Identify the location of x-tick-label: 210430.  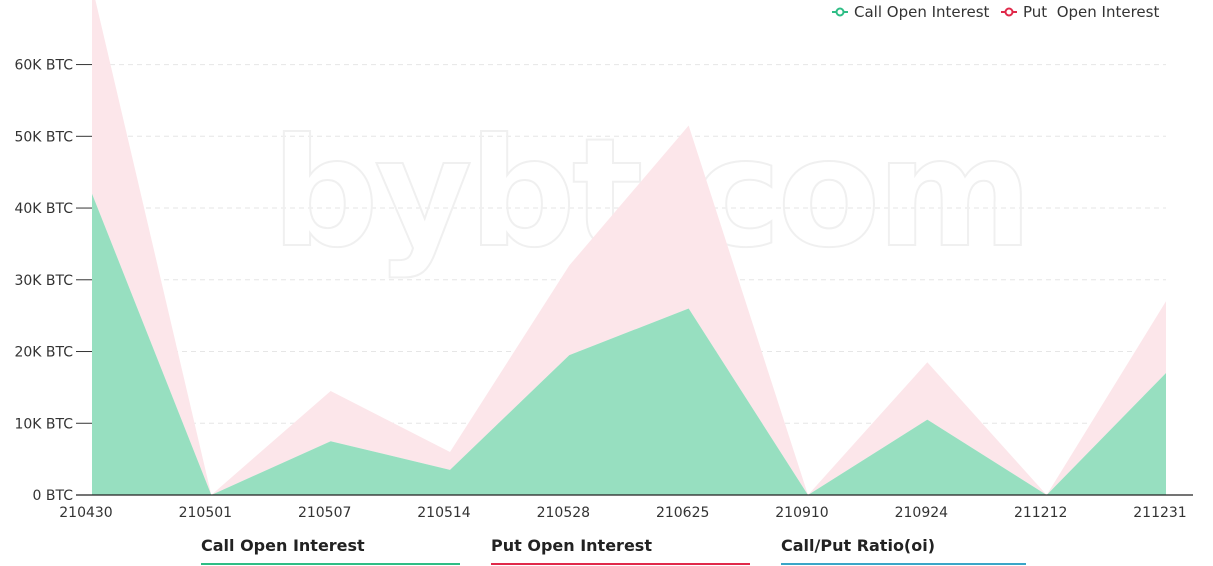
(85, 513).